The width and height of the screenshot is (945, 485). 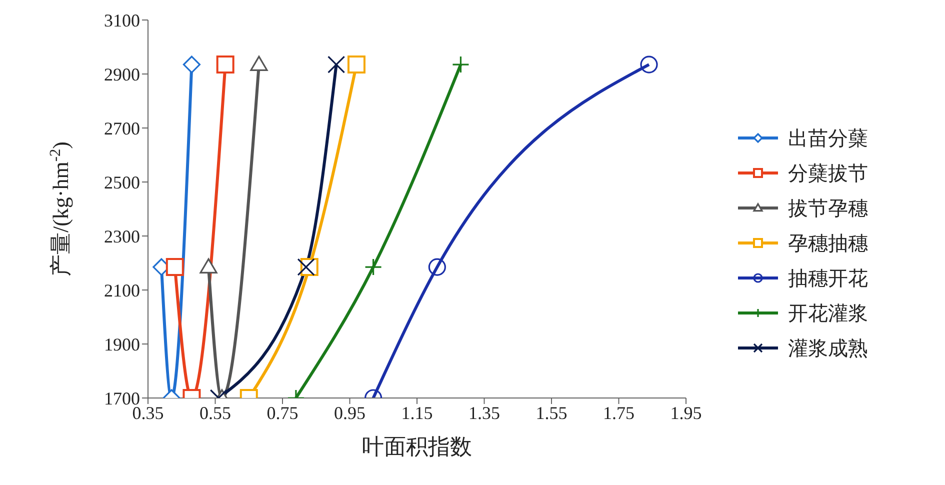 I want to click on x-tick-label: 1.95, so click(x=686, y=412).